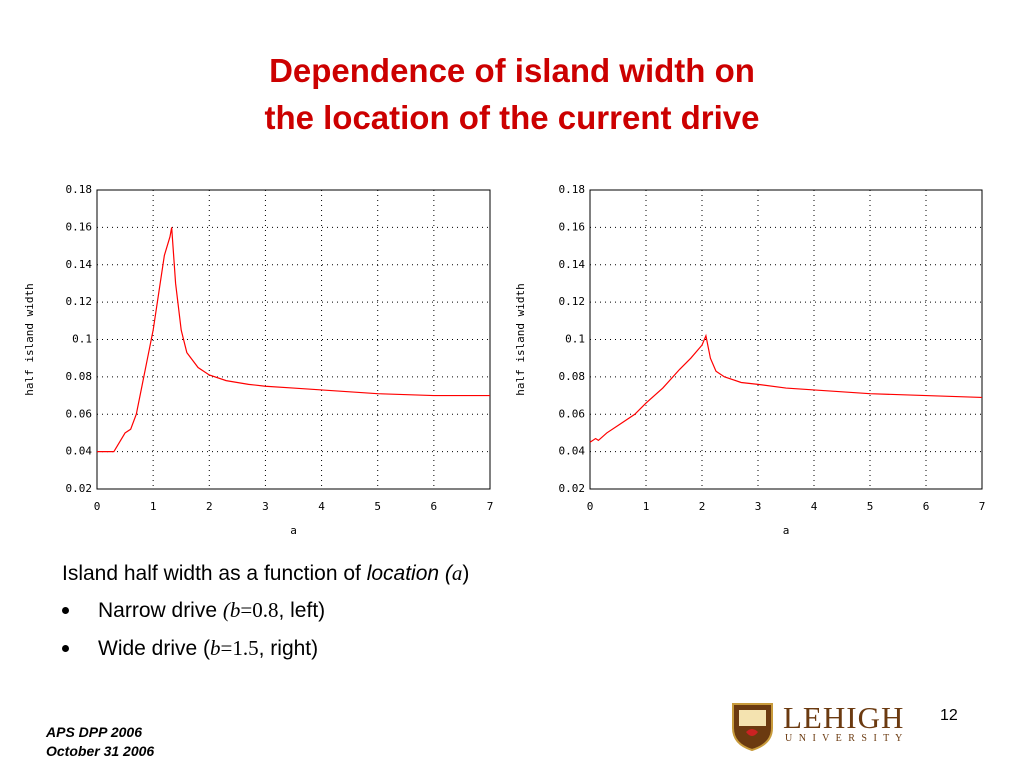 The image size is (1024, 768). Describe the element at coordinates (160, 610) in the screenshot. I see `text: Narrow drive` at that location.